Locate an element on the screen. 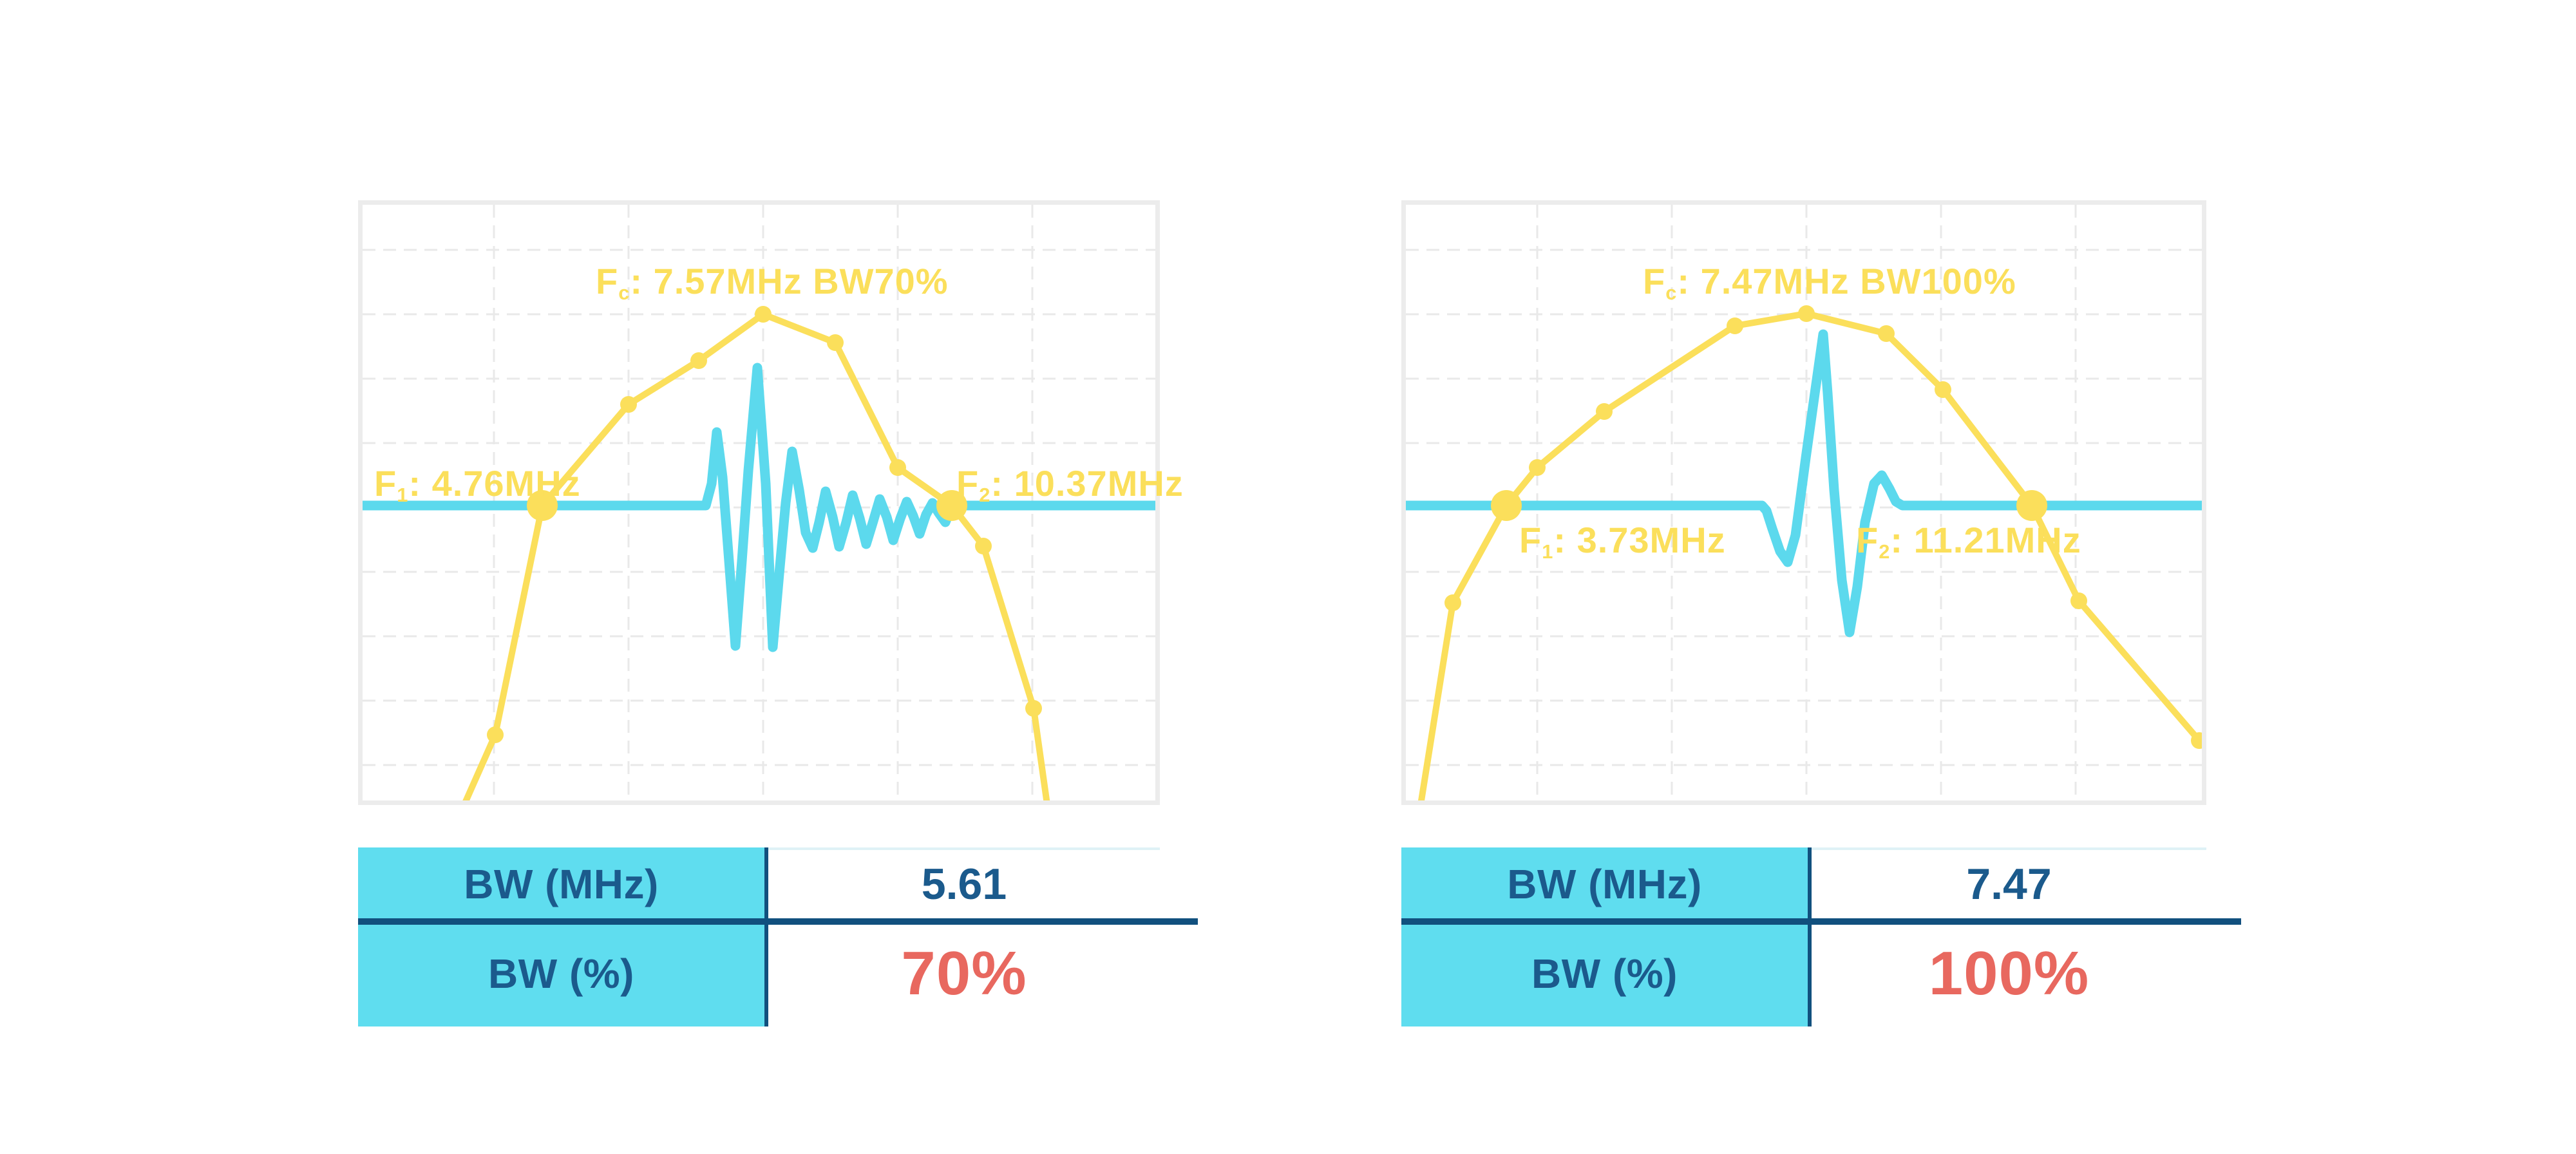  bw-pct-value: 100% is located at coordinates (2009, 973).